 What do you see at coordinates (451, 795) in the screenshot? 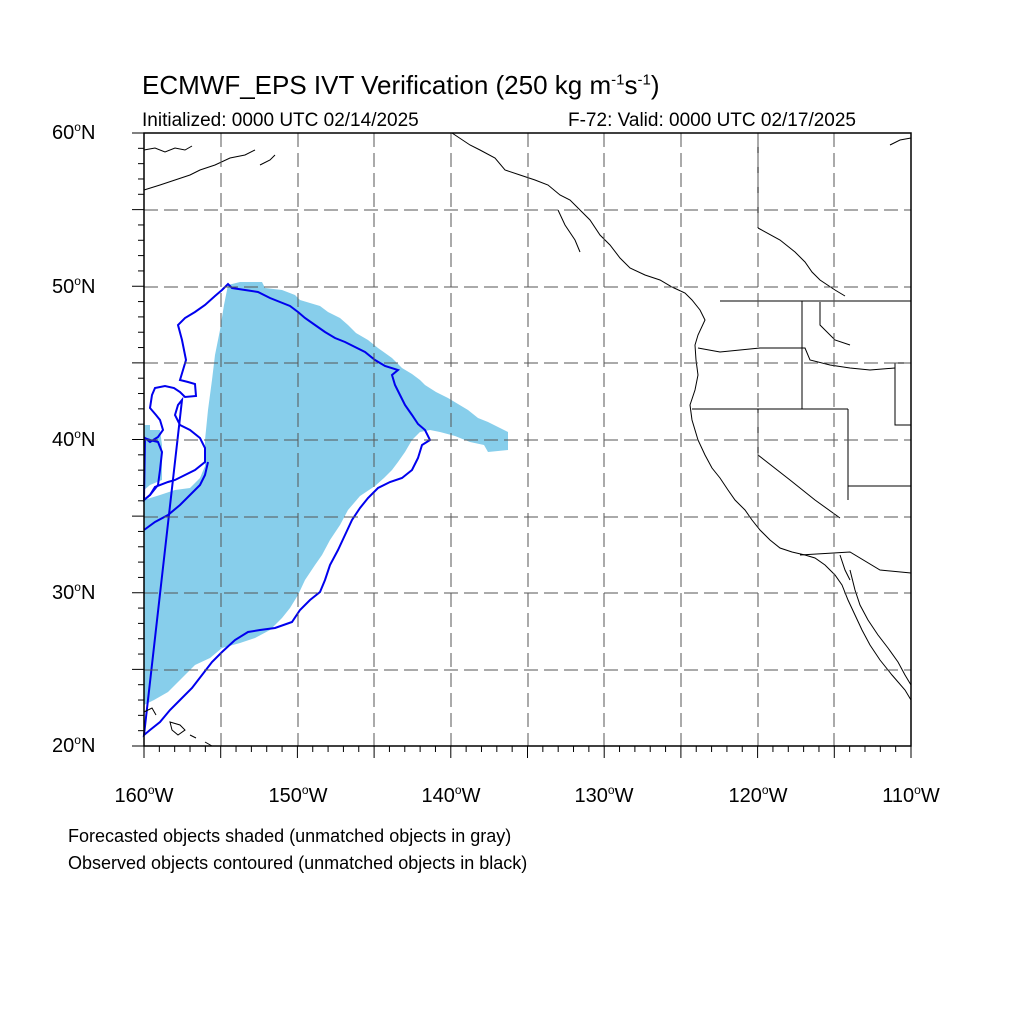
I see `lon-label-140w: 140oW` at bounding box center [451, 795].